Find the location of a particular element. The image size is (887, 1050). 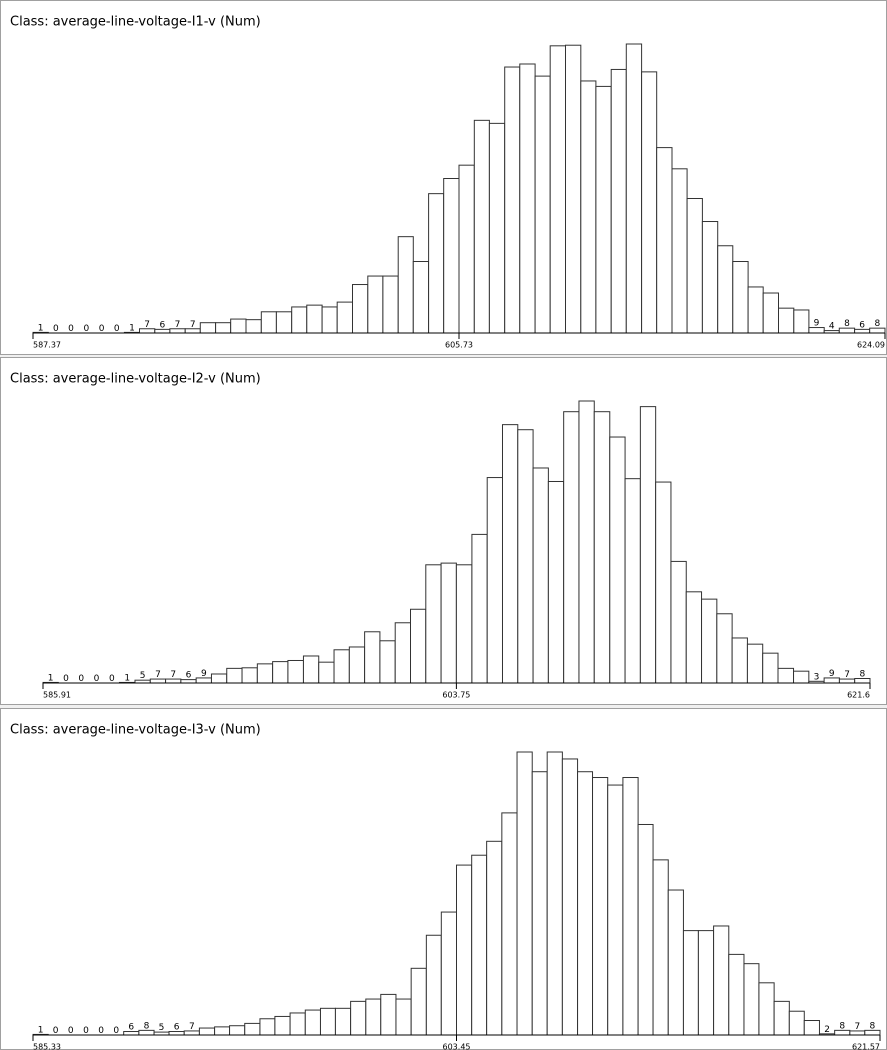

x-tick-label: 585.91 is located at coordinates (57, 695).